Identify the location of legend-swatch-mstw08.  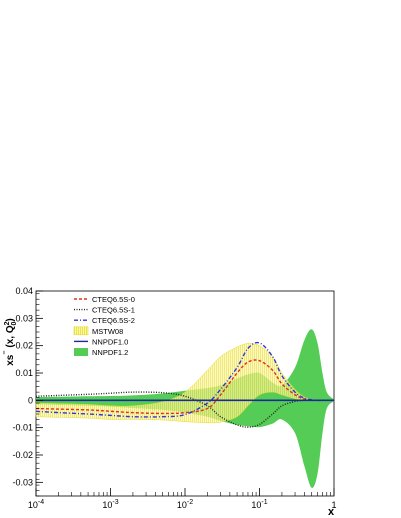
(81, 331).